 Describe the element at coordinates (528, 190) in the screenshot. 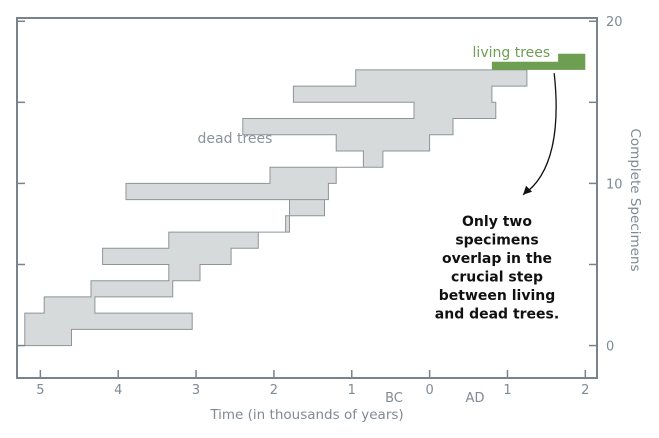

I see `annotation-arrowhead` at that location.